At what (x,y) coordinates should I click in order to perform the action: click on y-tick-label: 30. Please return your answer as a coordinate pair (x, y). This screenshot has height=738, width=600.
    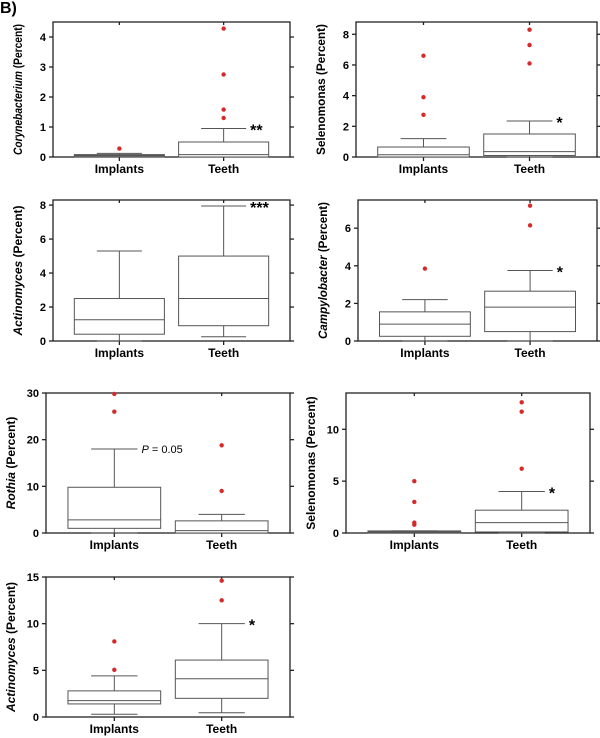
    Looking at the image, I should click on (33, 394).